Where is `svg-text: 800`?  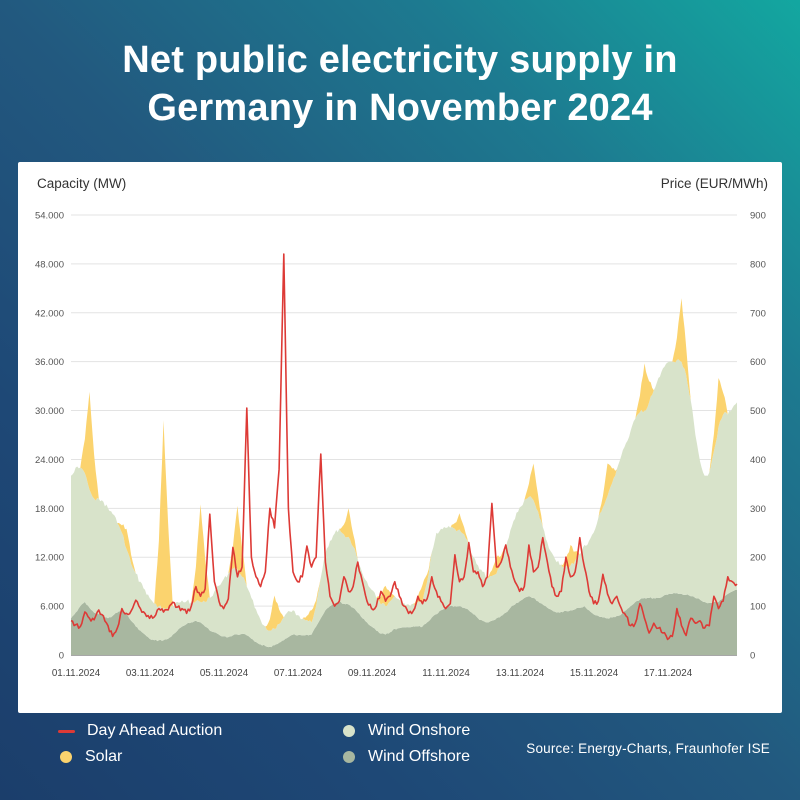
svg-text: 800 is located at coordinates (758, 264).